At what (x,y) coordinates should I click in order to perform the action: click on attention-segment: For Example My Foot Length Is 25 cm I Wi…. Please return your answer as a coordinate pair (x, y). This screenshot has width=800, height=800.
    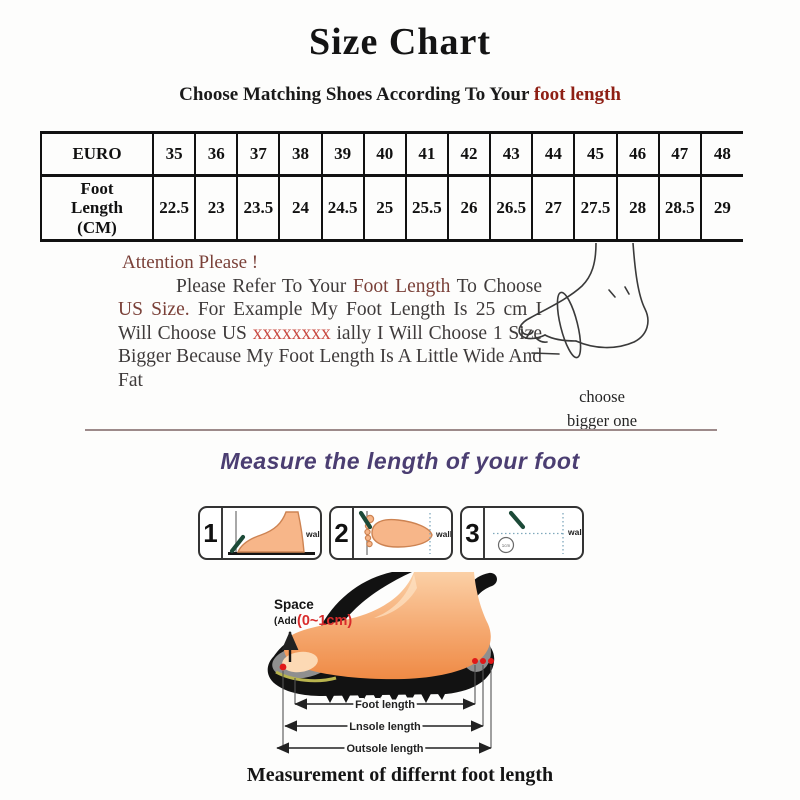
    Looking at the image, I should click on (330, 321).